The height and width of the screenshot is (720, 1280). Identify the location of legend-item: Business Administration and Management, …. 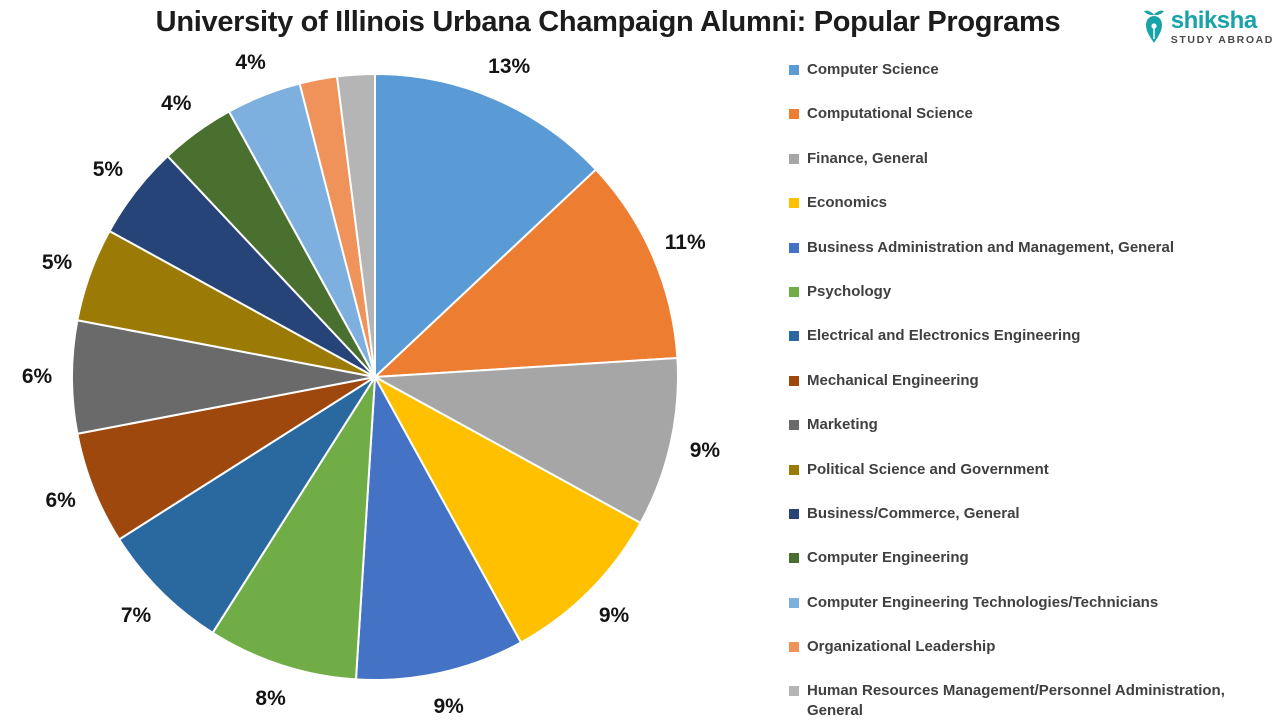
(1028, 256).